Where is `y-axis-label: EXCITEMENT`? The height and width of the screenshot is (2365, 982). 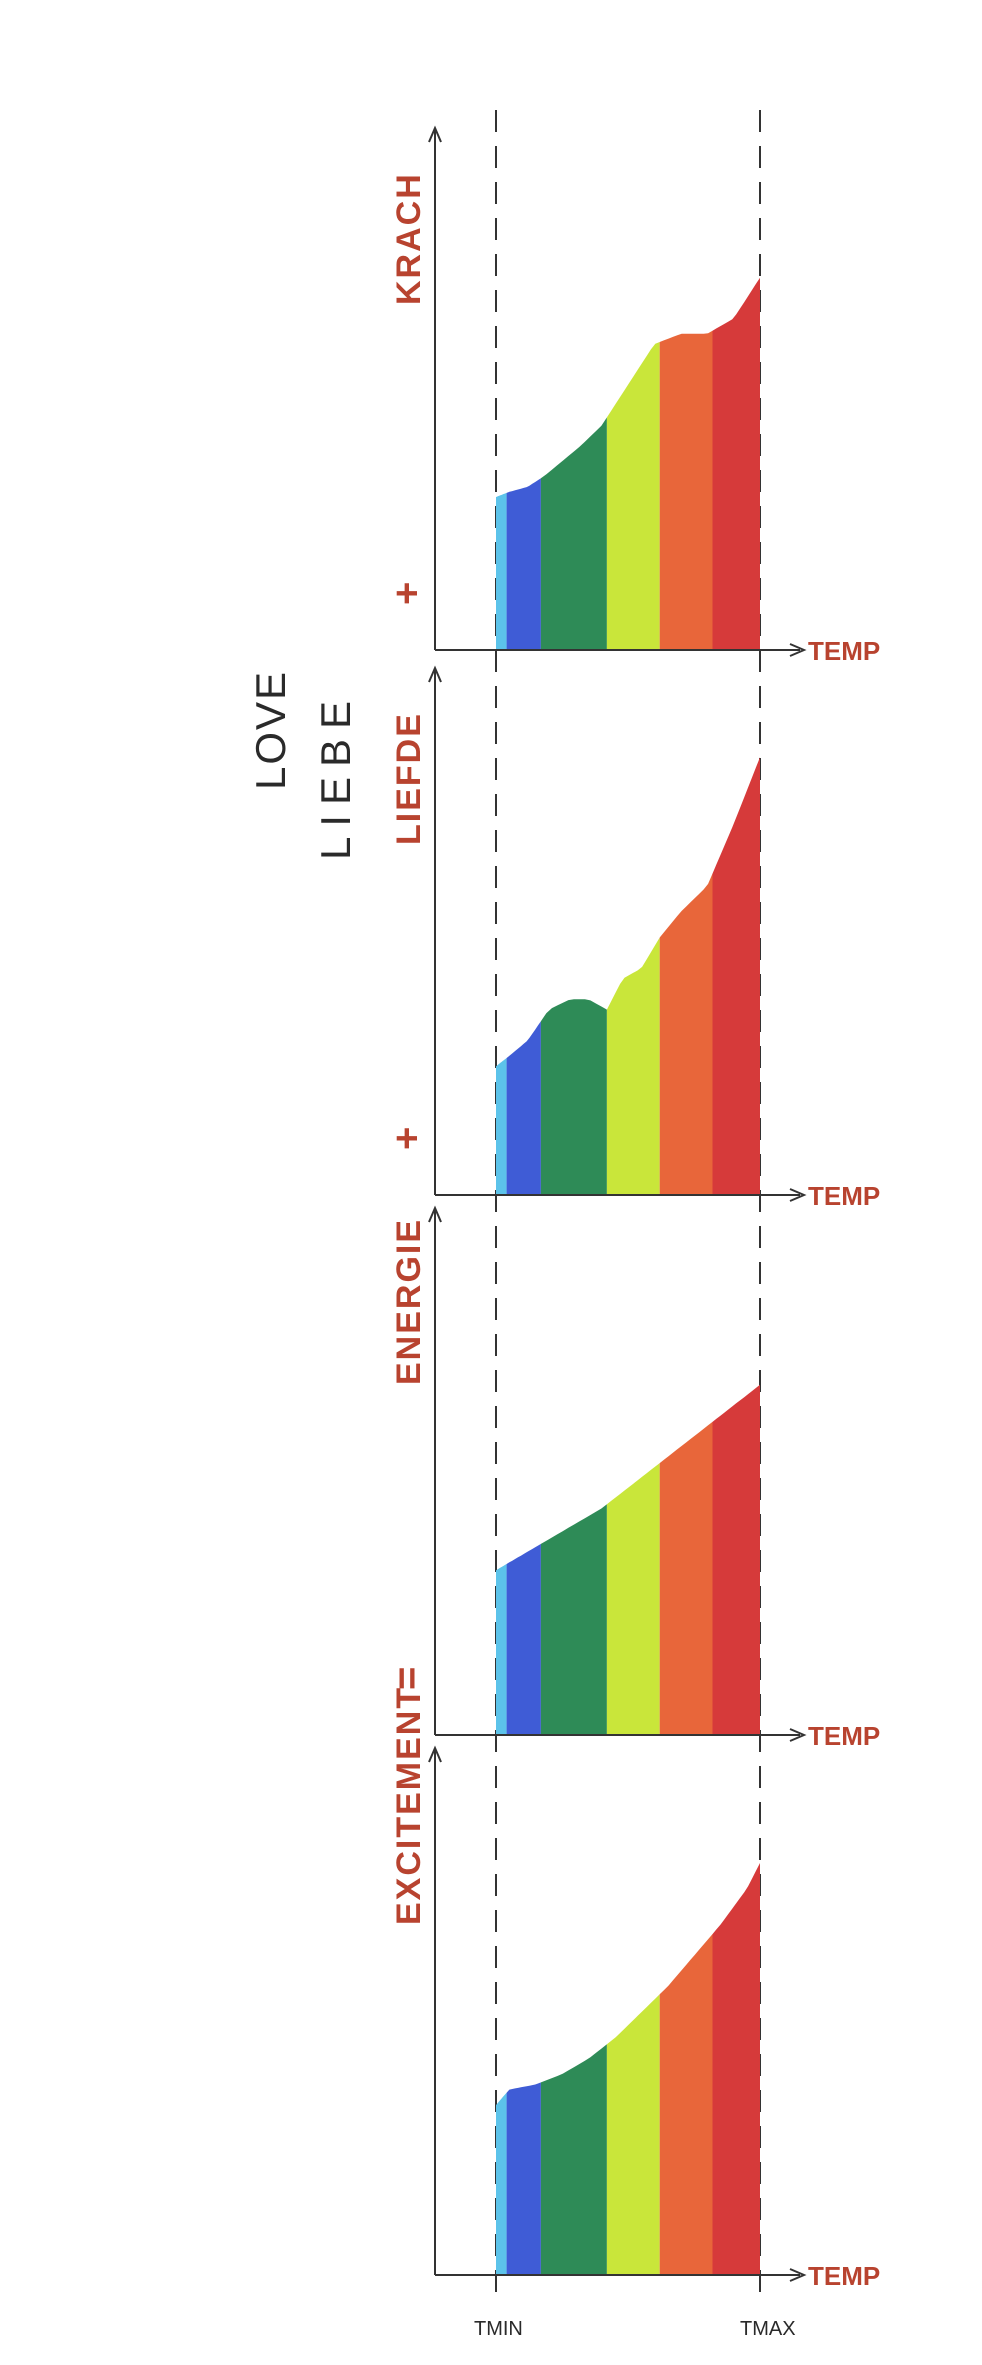 y-axis-label: EXCITEMENT is located at coordinates (409, 1805).